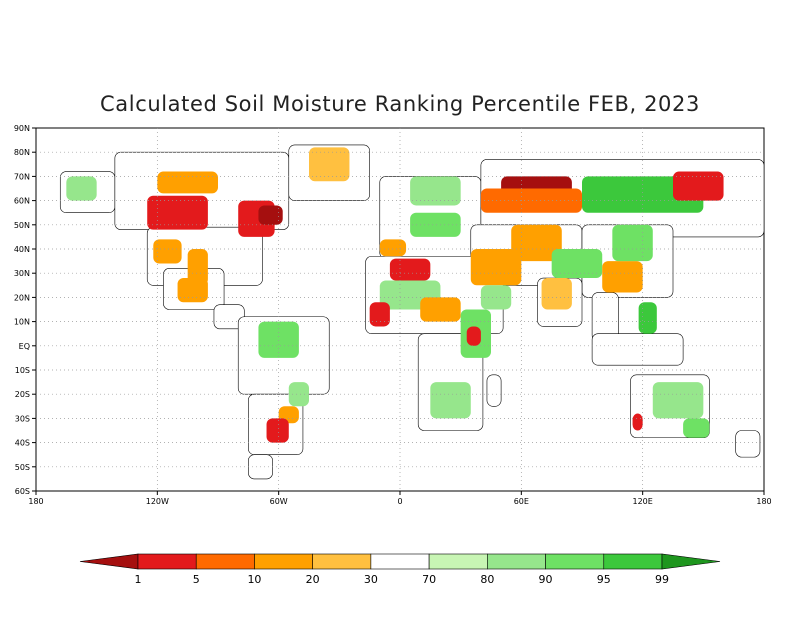  What do you see at coordinates (637, 349) in the screenshot?
I see `region-indonesia` at bounding box center [637, 349].